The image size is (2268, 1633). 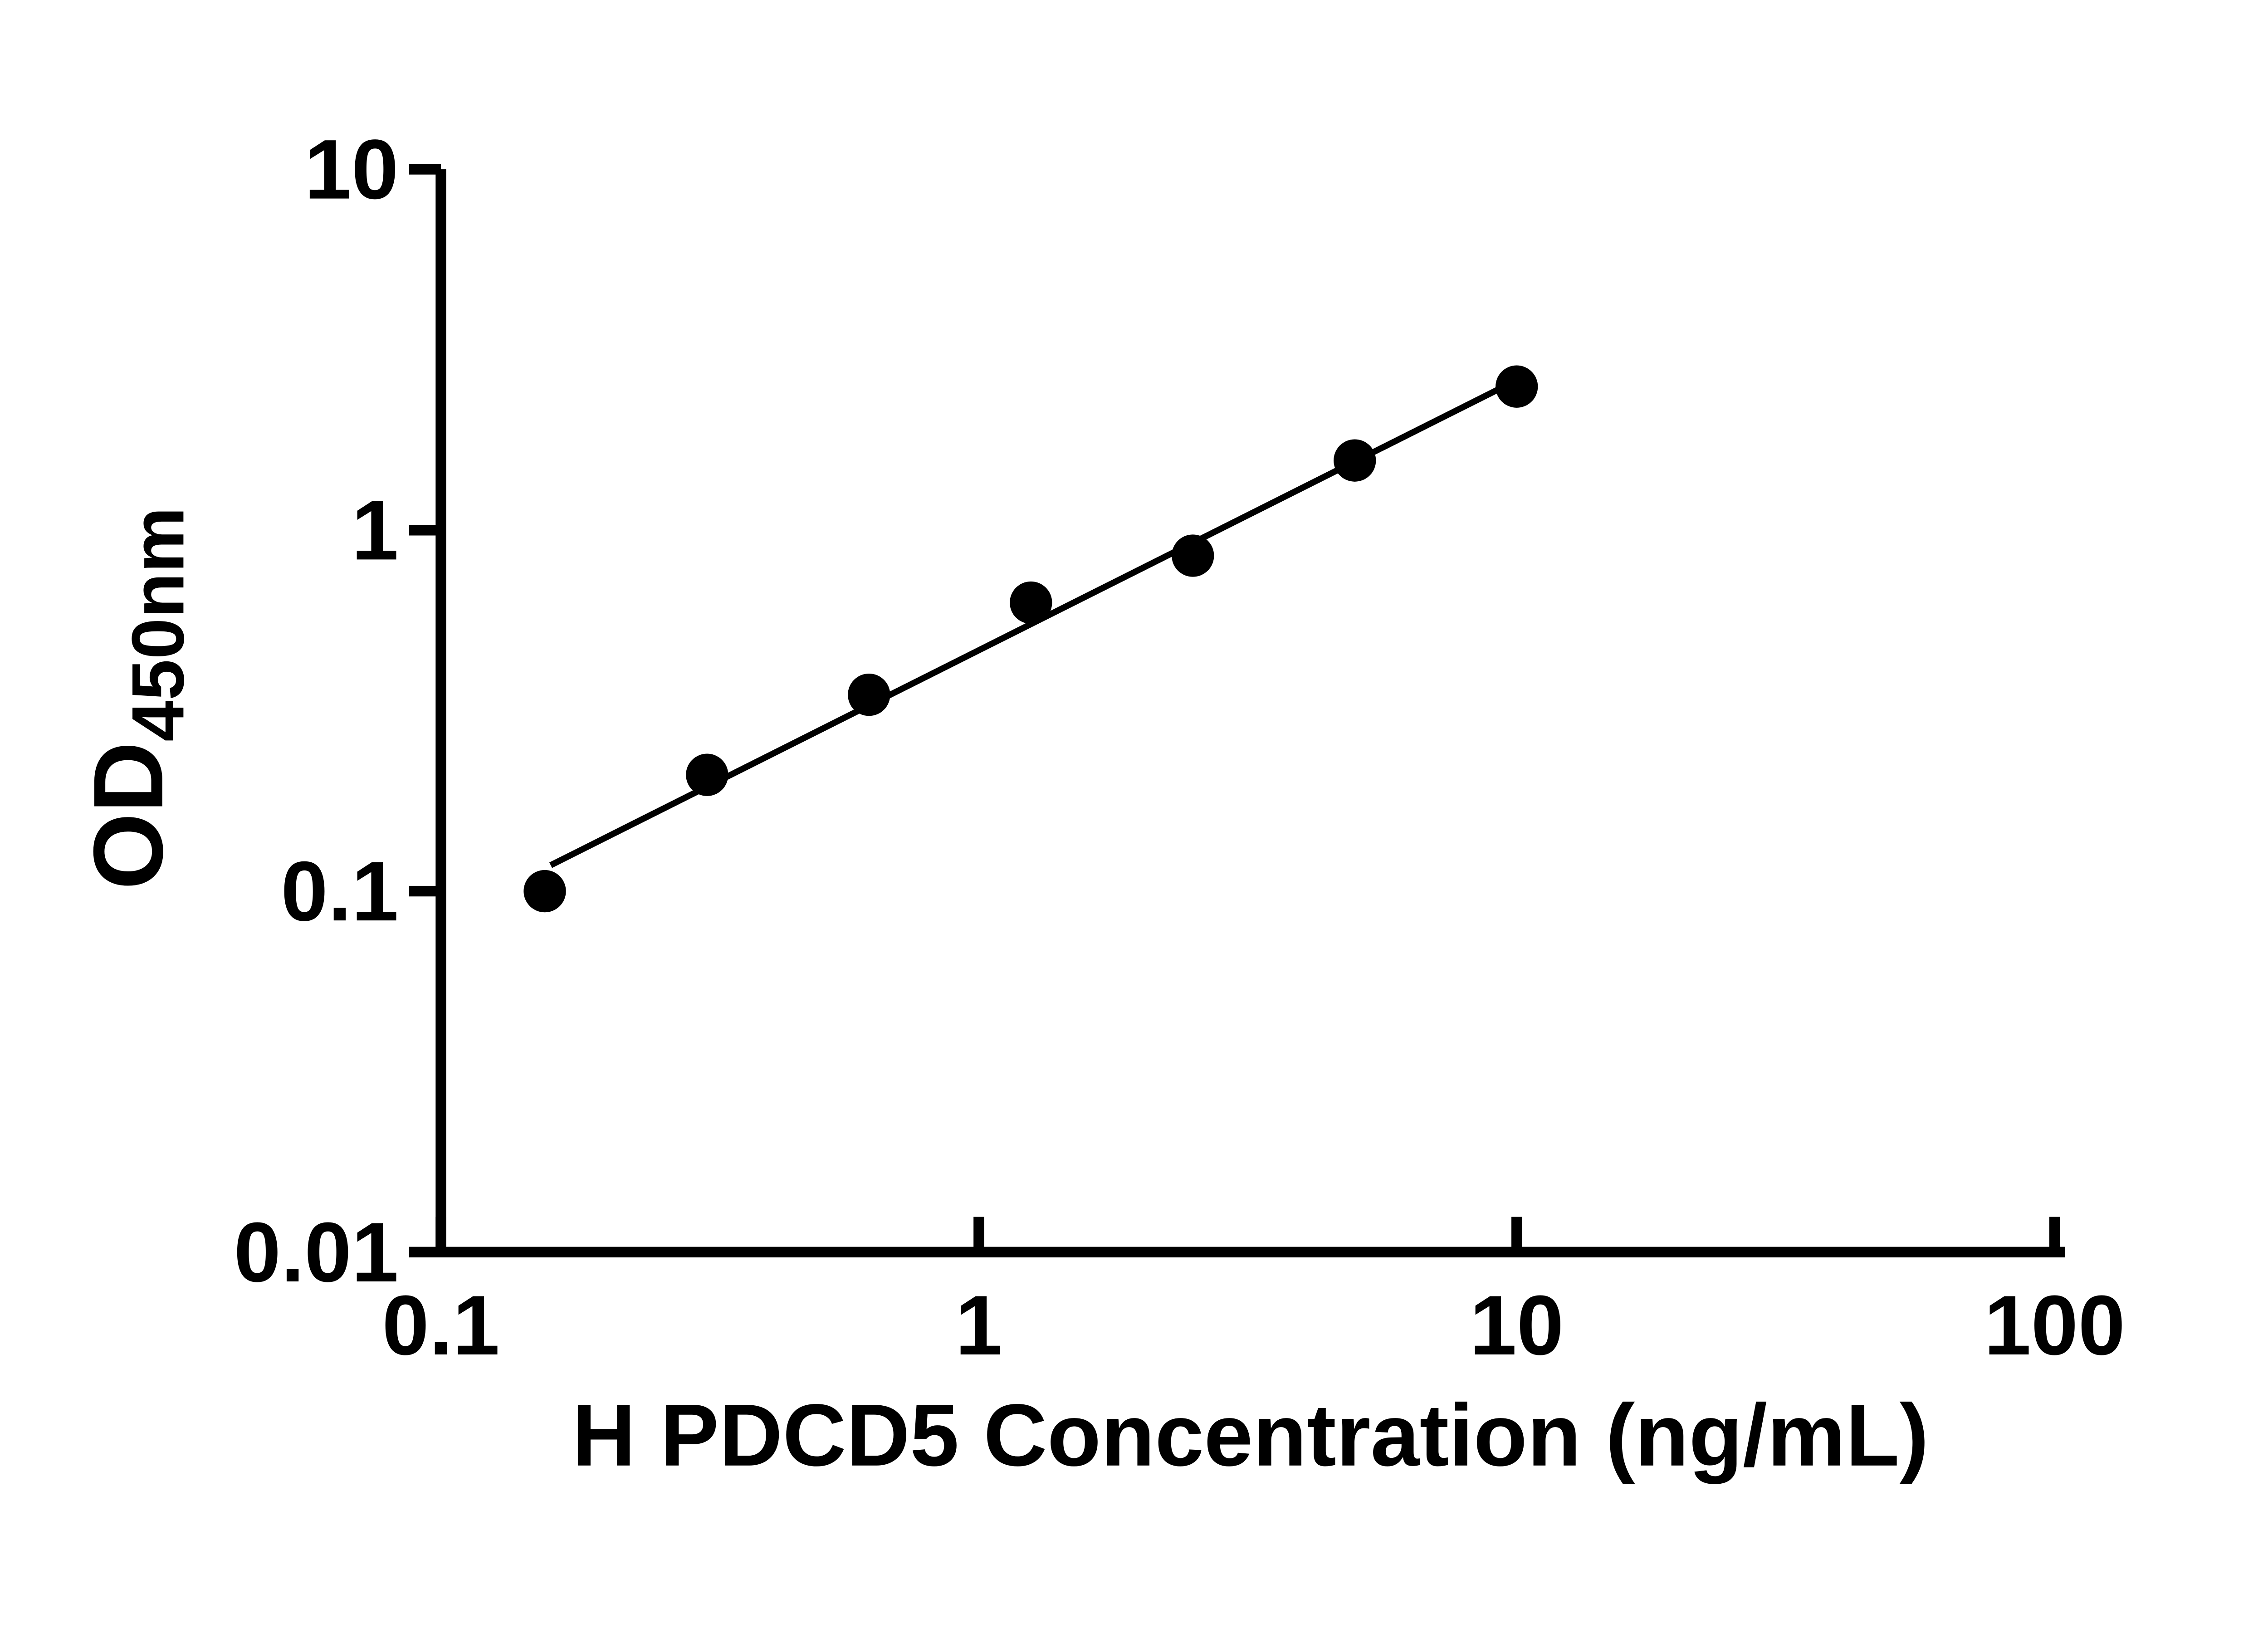 What do you see at coordinates (129, 816) in the screenshot?
I see `y-axis-title-main: OD` at bounding box center [129, 816].